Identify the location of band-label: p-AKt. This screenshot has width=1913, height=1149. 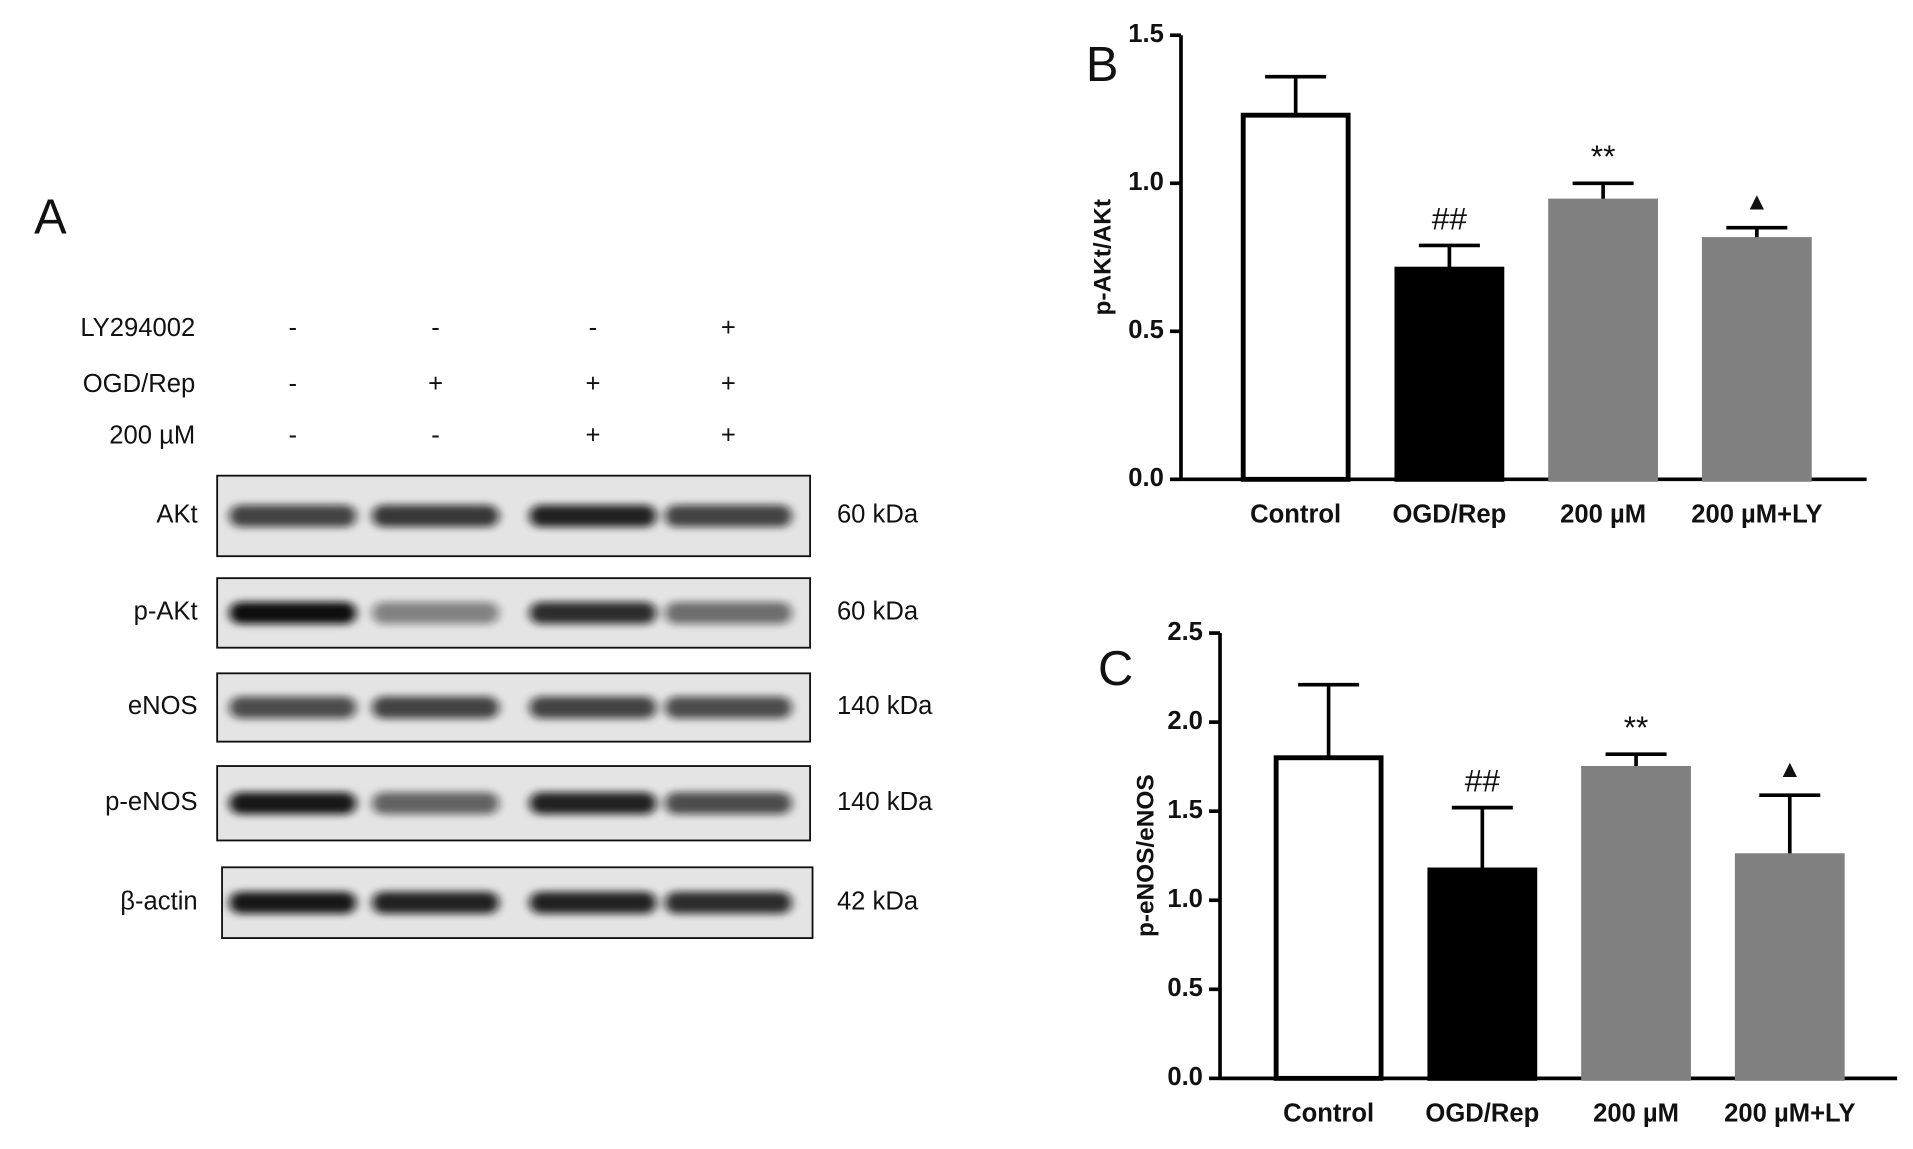
(166, 612).